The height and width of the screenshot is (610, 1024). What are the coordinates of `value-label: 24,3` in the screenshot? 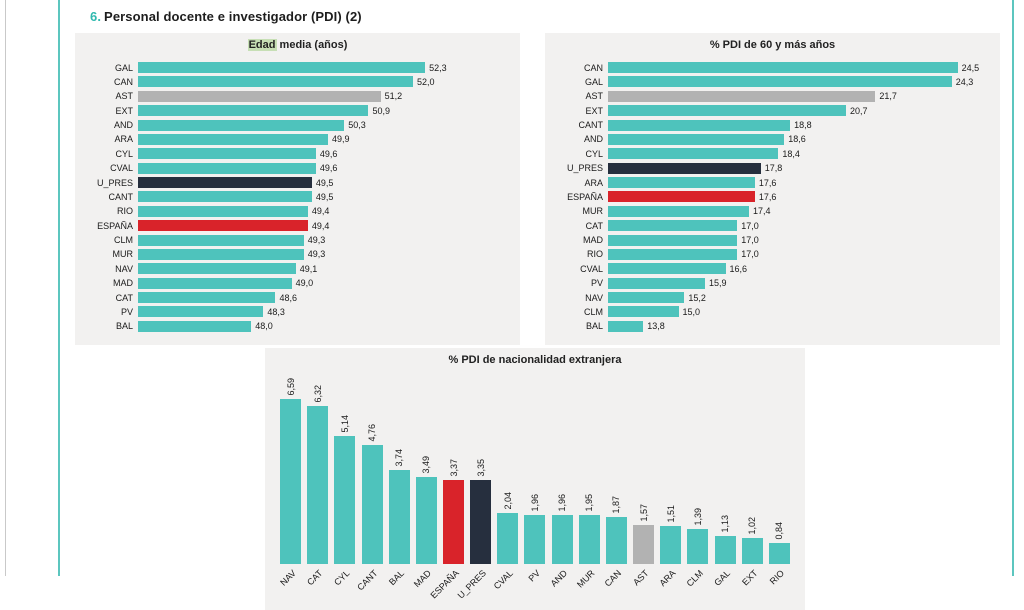 It's located at (964, 81).